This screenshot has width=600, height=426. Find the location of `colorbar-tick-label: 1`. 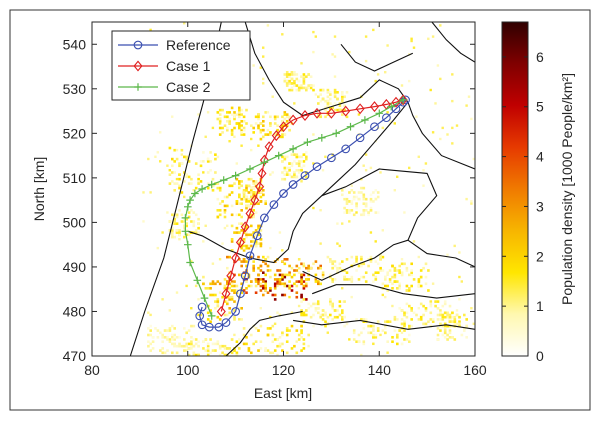

colorbar-tick-label: 1 is located at coordinates (540, 306).